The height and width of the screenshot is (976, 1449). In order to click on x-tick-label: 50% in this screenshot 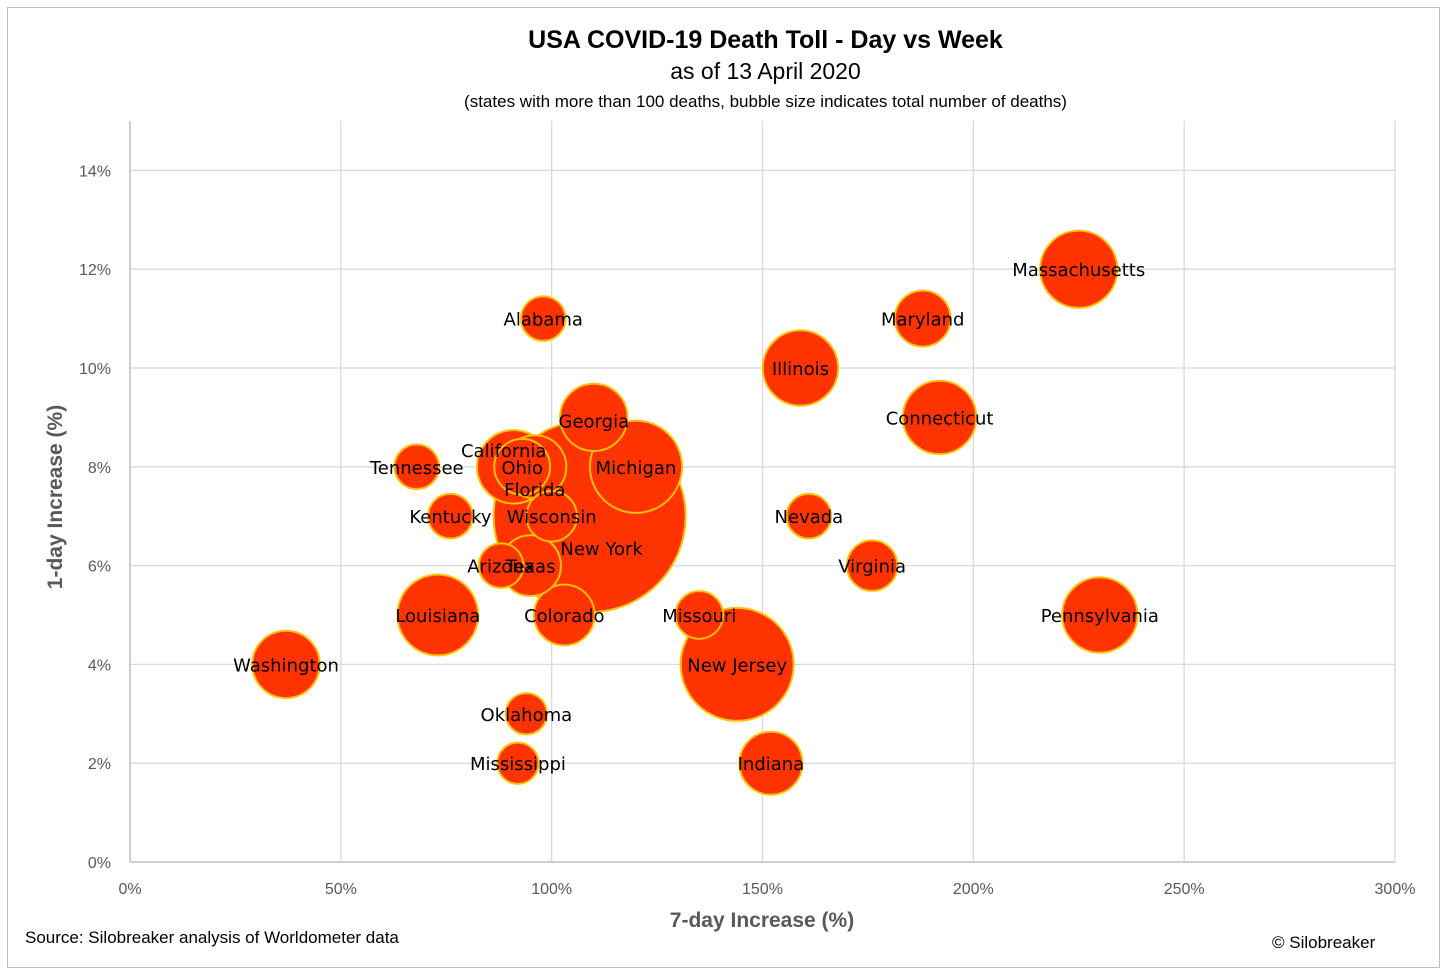, I will do `click(341, 889)`.